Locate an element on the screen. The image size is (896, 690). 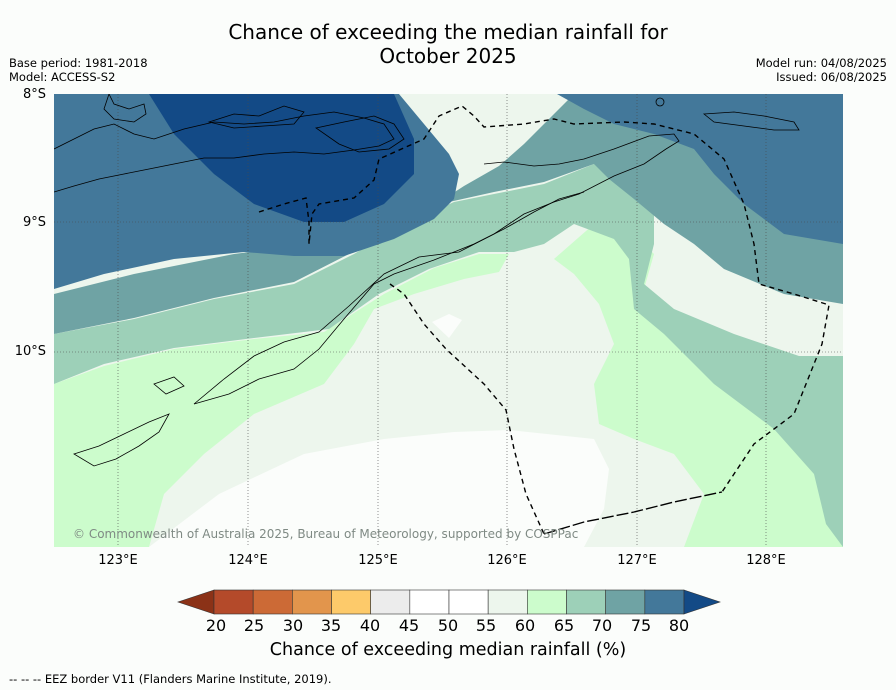
lon-label-123e: 123°E is located at coordinates (118, 560).